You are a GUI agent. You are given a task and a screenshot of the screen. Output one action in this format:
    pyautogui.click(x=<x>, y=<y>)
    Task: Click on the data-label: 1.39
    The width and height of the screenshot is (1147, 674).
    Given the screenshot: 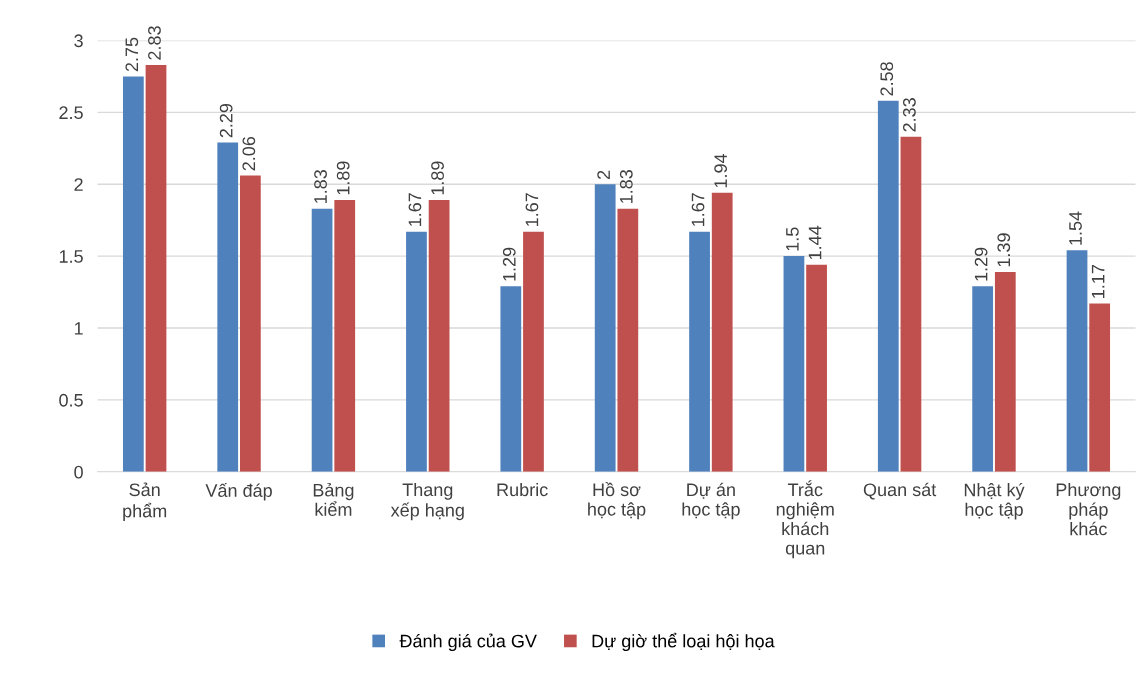 What is the action you would take?
    pyautogui.click(x=1004, y=250)
    